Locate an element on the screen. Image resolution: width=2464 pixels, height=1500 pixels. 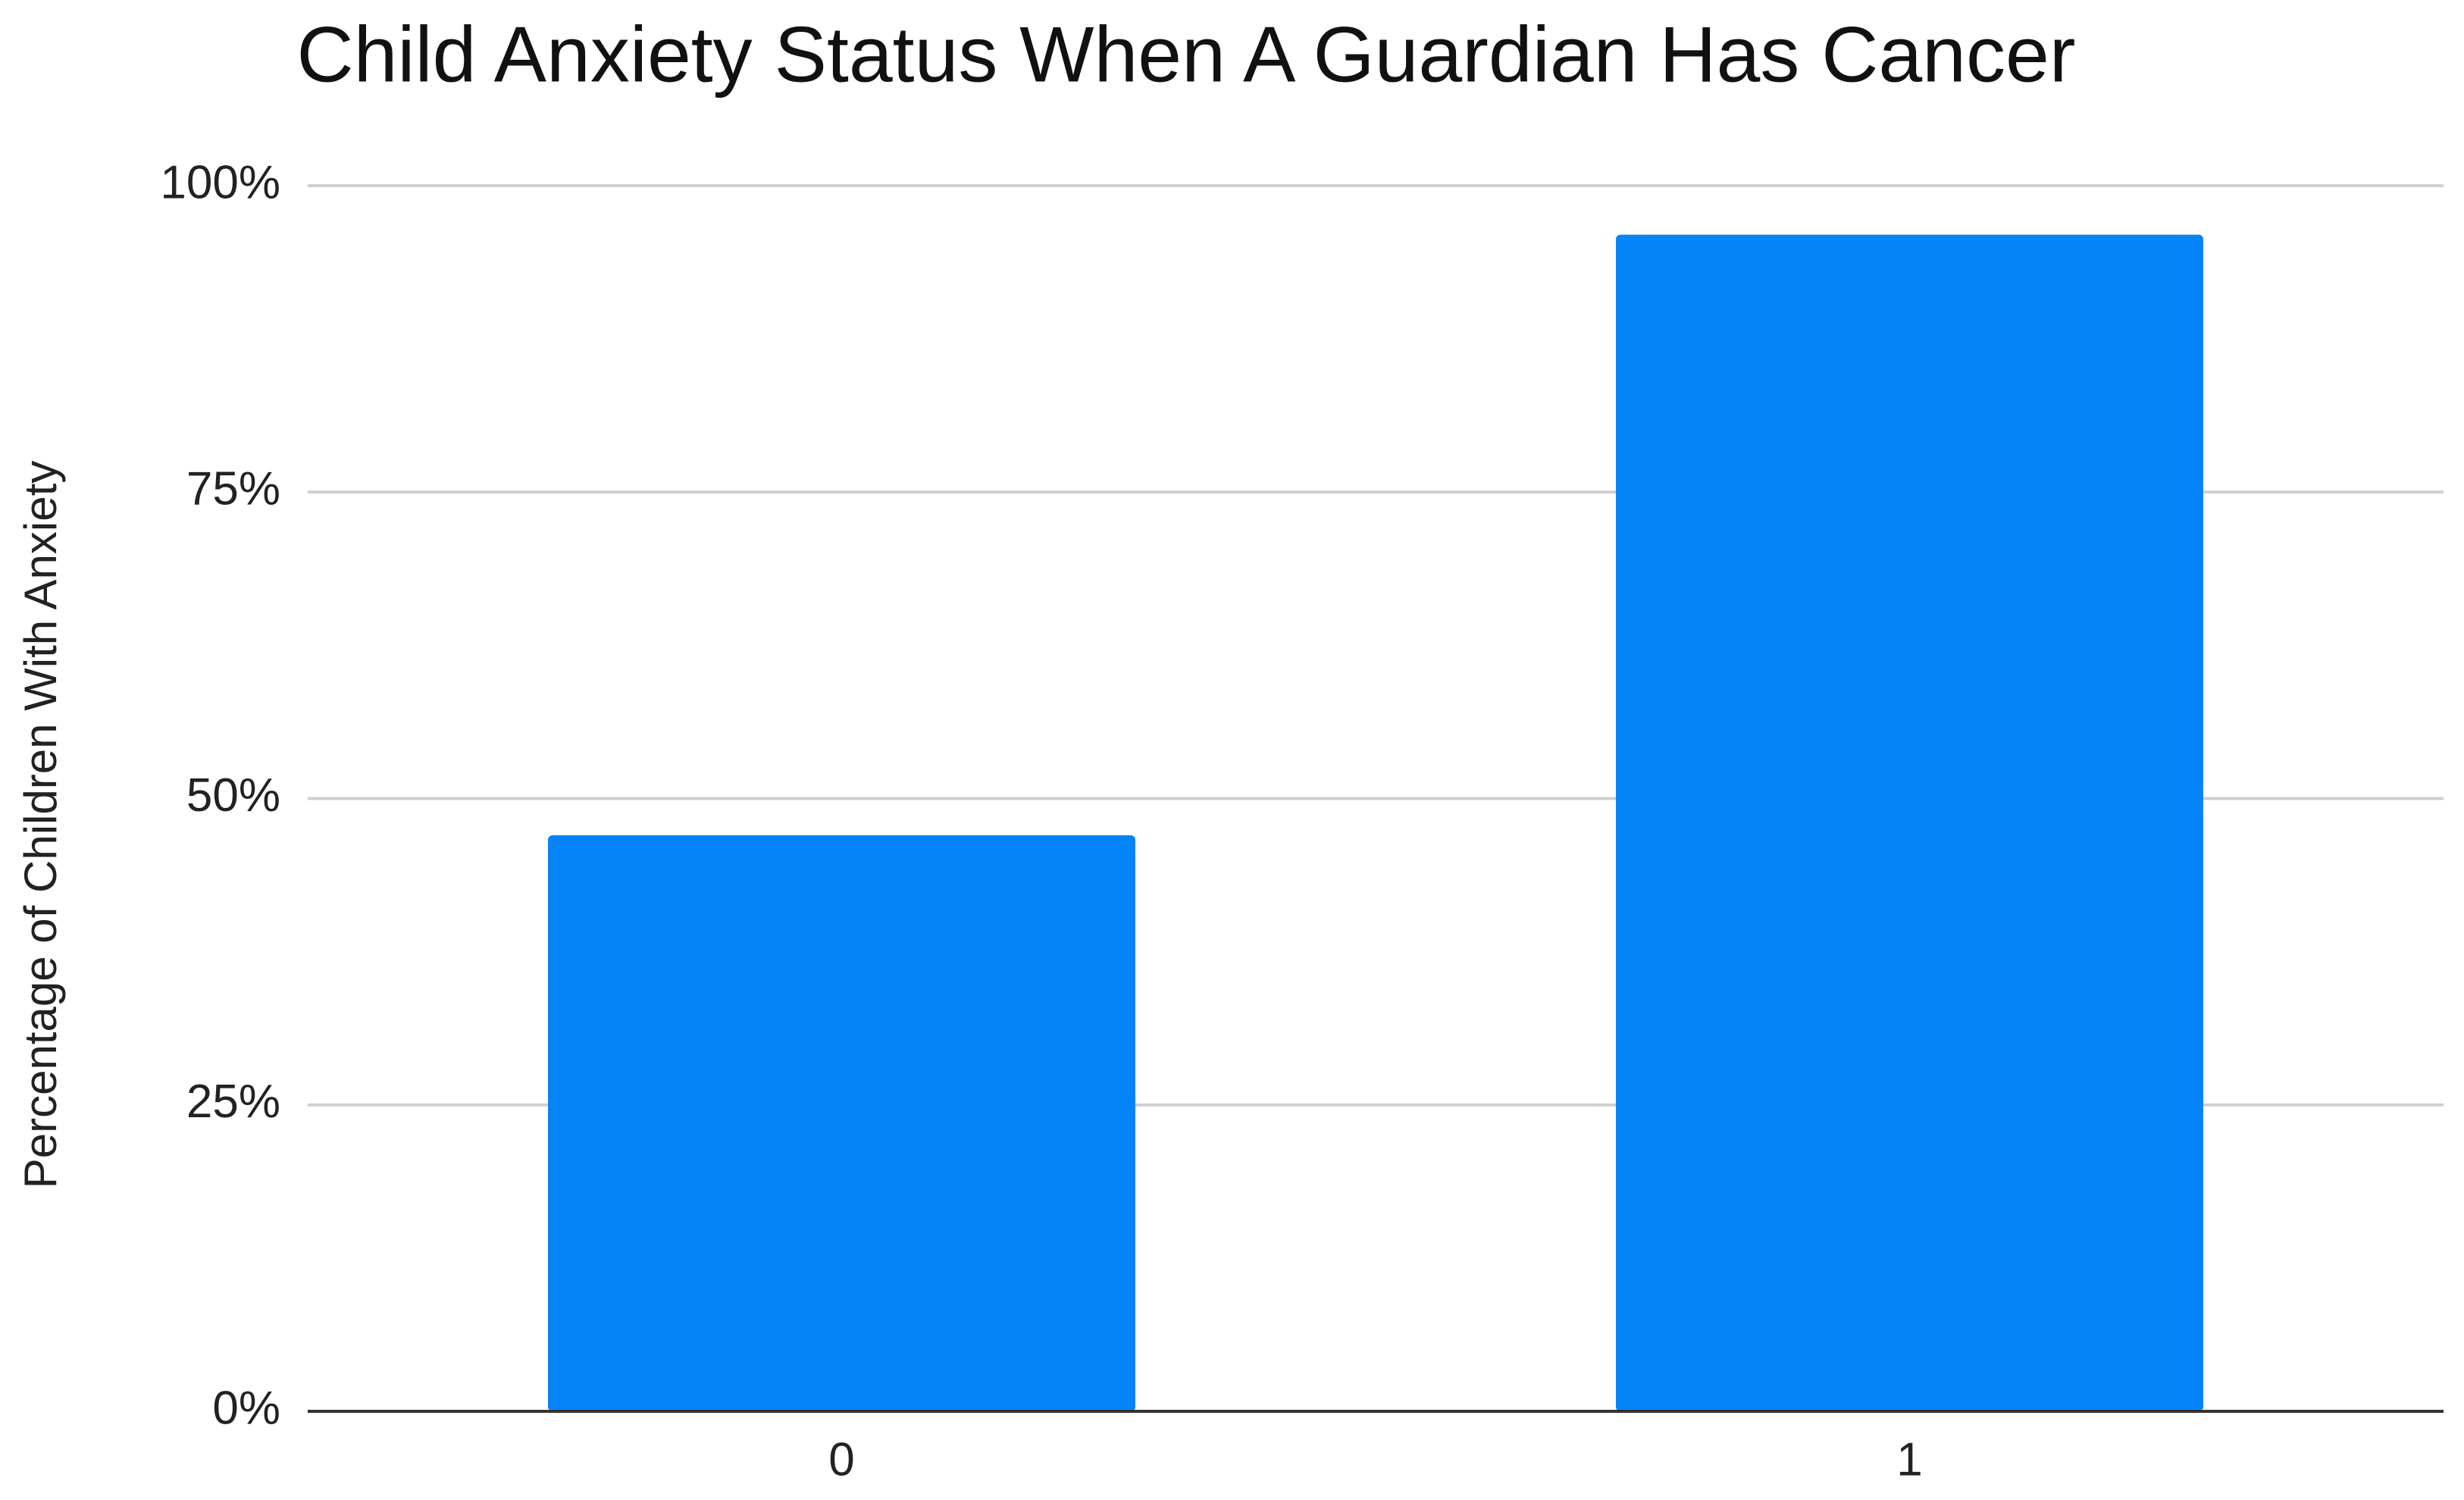
y-tick-label: 0% is located at coordinates (246, 1408).